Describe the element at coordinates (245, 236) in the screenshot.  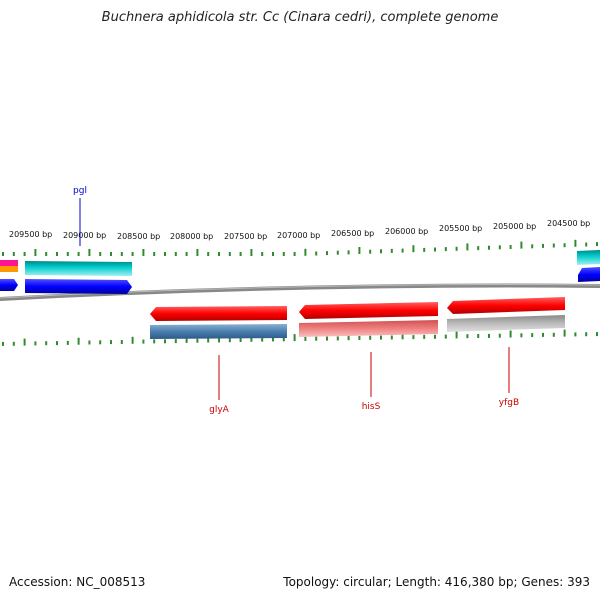
I see `scale-label: 207500 bp` at that location.